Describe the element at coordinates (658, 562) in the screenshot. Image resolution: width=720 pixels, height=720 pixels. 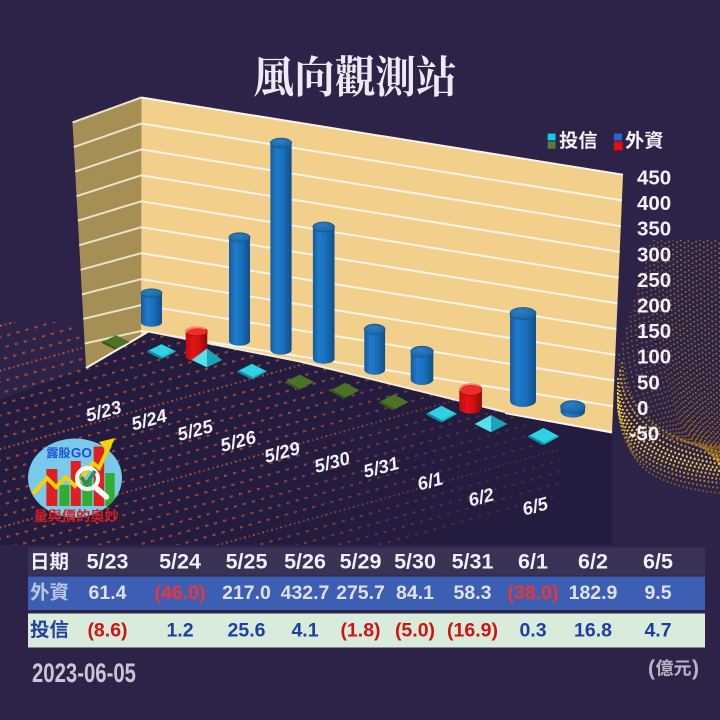
I see `svg-text: 6/5` at that location.